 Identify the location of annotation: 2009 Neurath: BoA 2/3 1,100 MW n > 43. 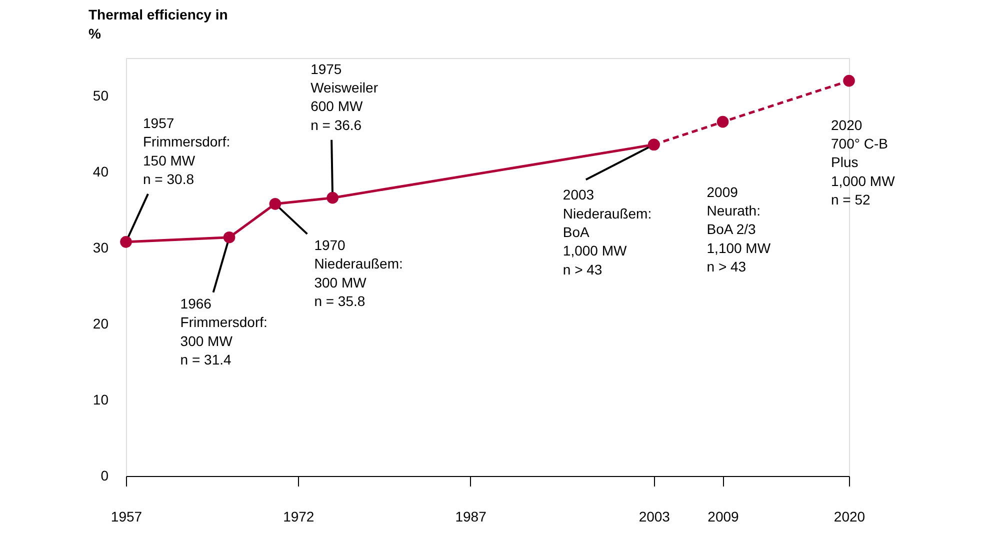
(739, 229).